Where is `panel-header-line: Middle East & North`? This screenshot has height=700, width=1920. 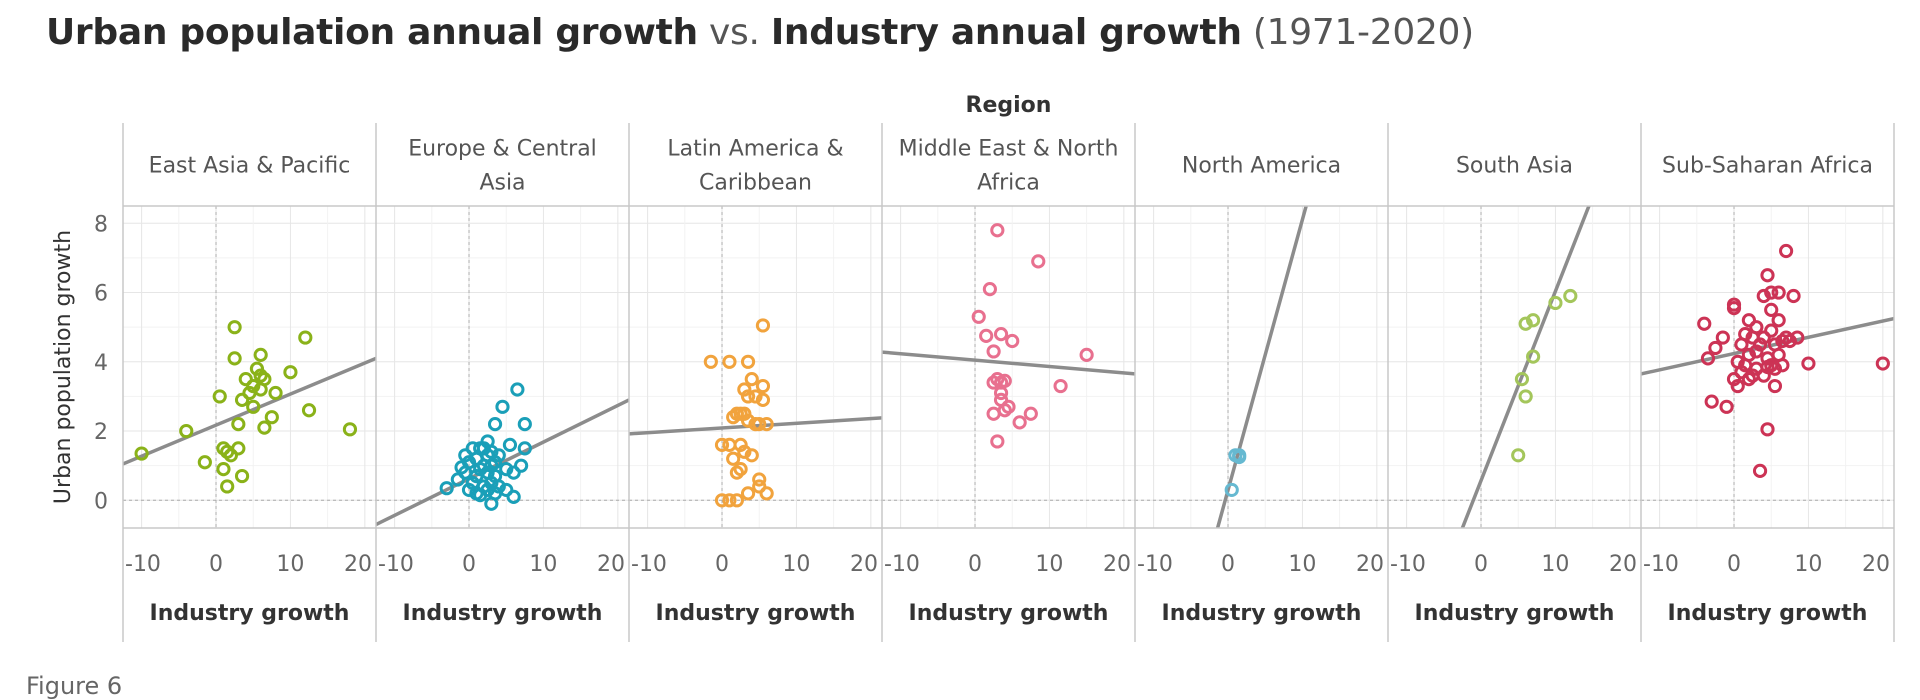 panel-header-line: Middle East & North is located at coordinates (1009, 149).